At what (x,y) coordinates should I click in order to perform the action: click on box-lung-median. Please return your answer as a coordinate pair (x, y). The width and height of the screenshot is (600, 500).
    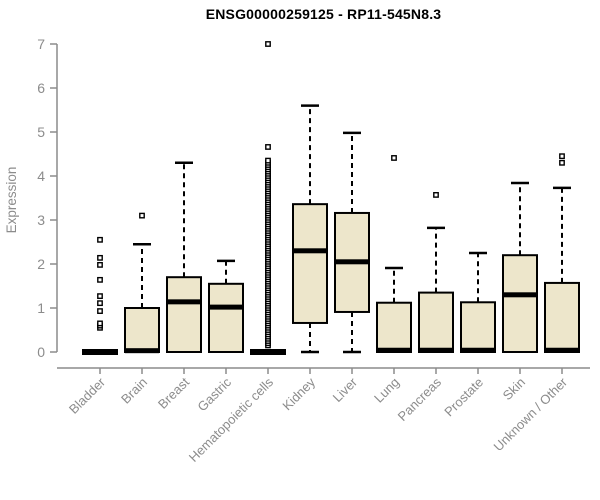
    Looking at the image, I should click on (394, 350).